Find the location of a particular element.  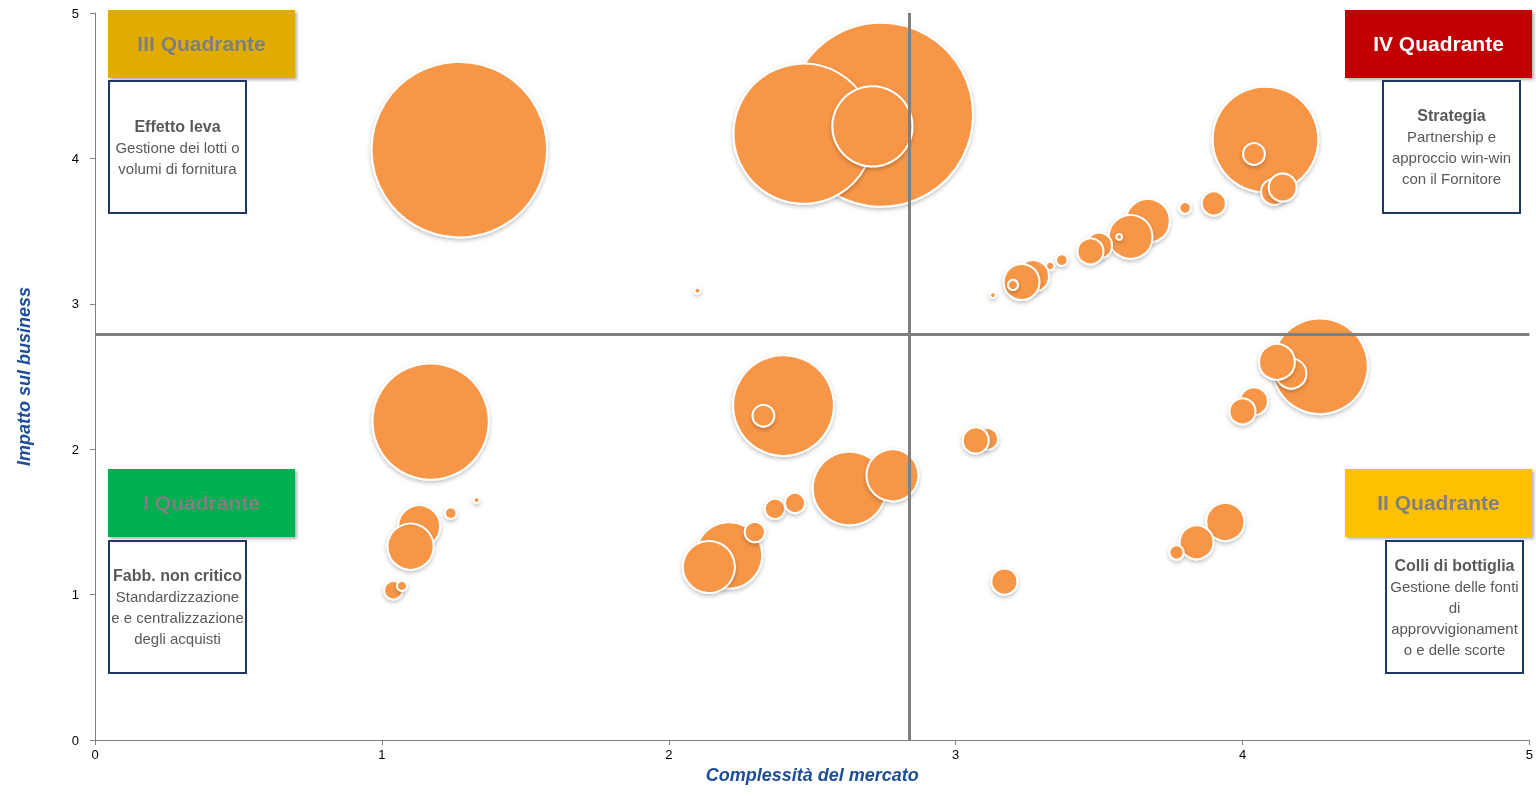

y-tick-label: 0 is located at coordinates (75, 740).